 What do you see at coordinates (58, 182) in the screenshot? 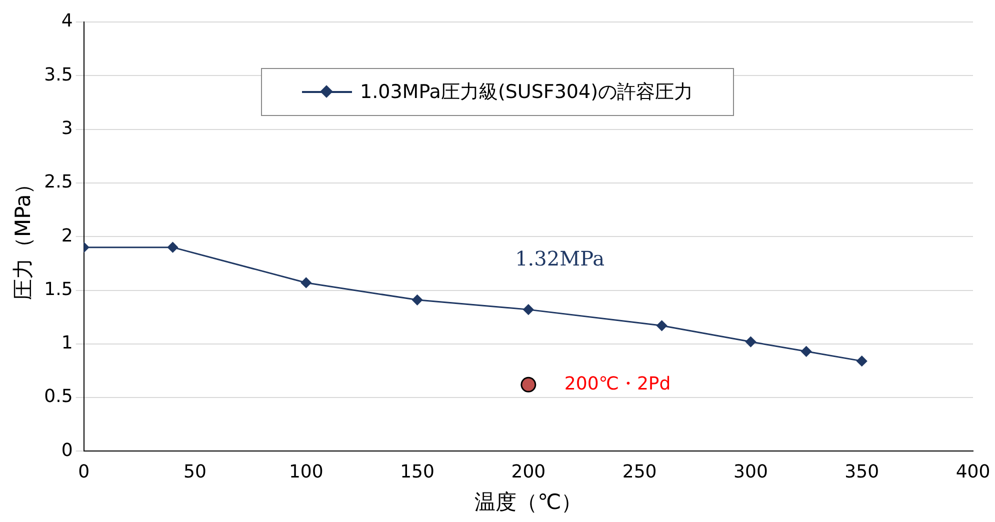
I see `y-tick-label: 2.5` at bounding box center [58, 182].